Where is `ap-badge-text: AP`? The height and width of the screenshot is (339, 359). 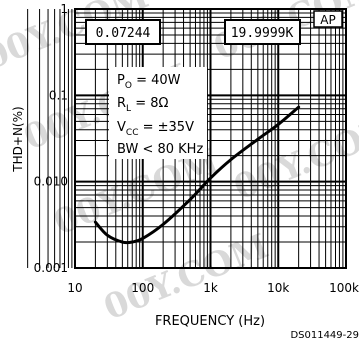 ap-badge-text: AP is located at coordinates (327, 20).